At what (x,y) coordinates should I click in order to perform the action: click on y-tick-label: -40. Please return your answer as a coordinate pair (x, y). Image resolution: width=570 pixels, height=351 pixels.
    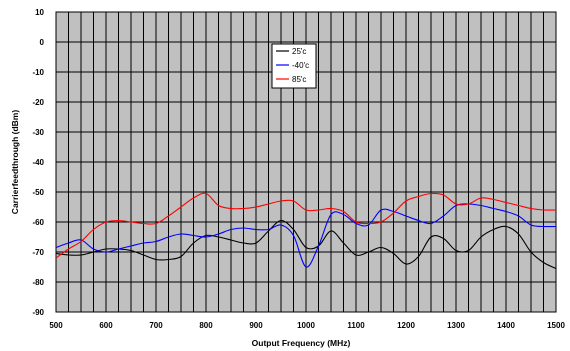
    Looking at the image, I should click on (38, 162).